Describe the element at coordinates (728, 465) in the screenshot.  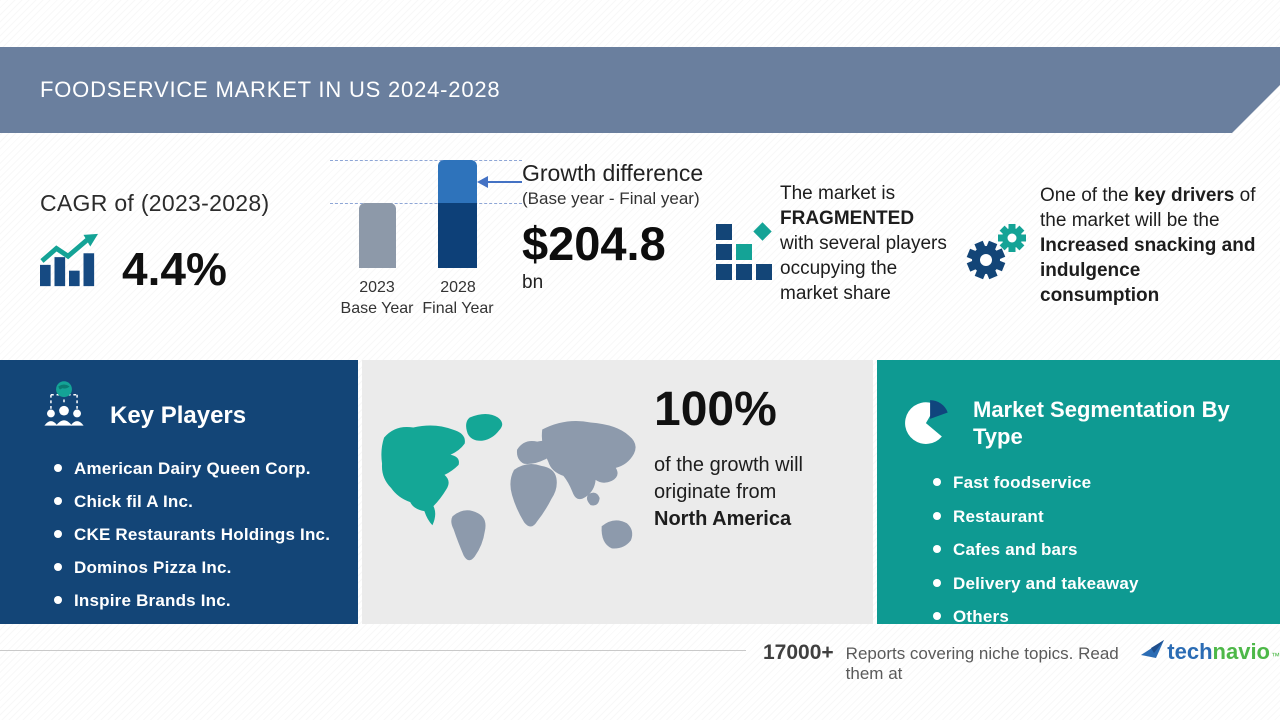
I see `regional-growth-line1: of the growth will` at that location.